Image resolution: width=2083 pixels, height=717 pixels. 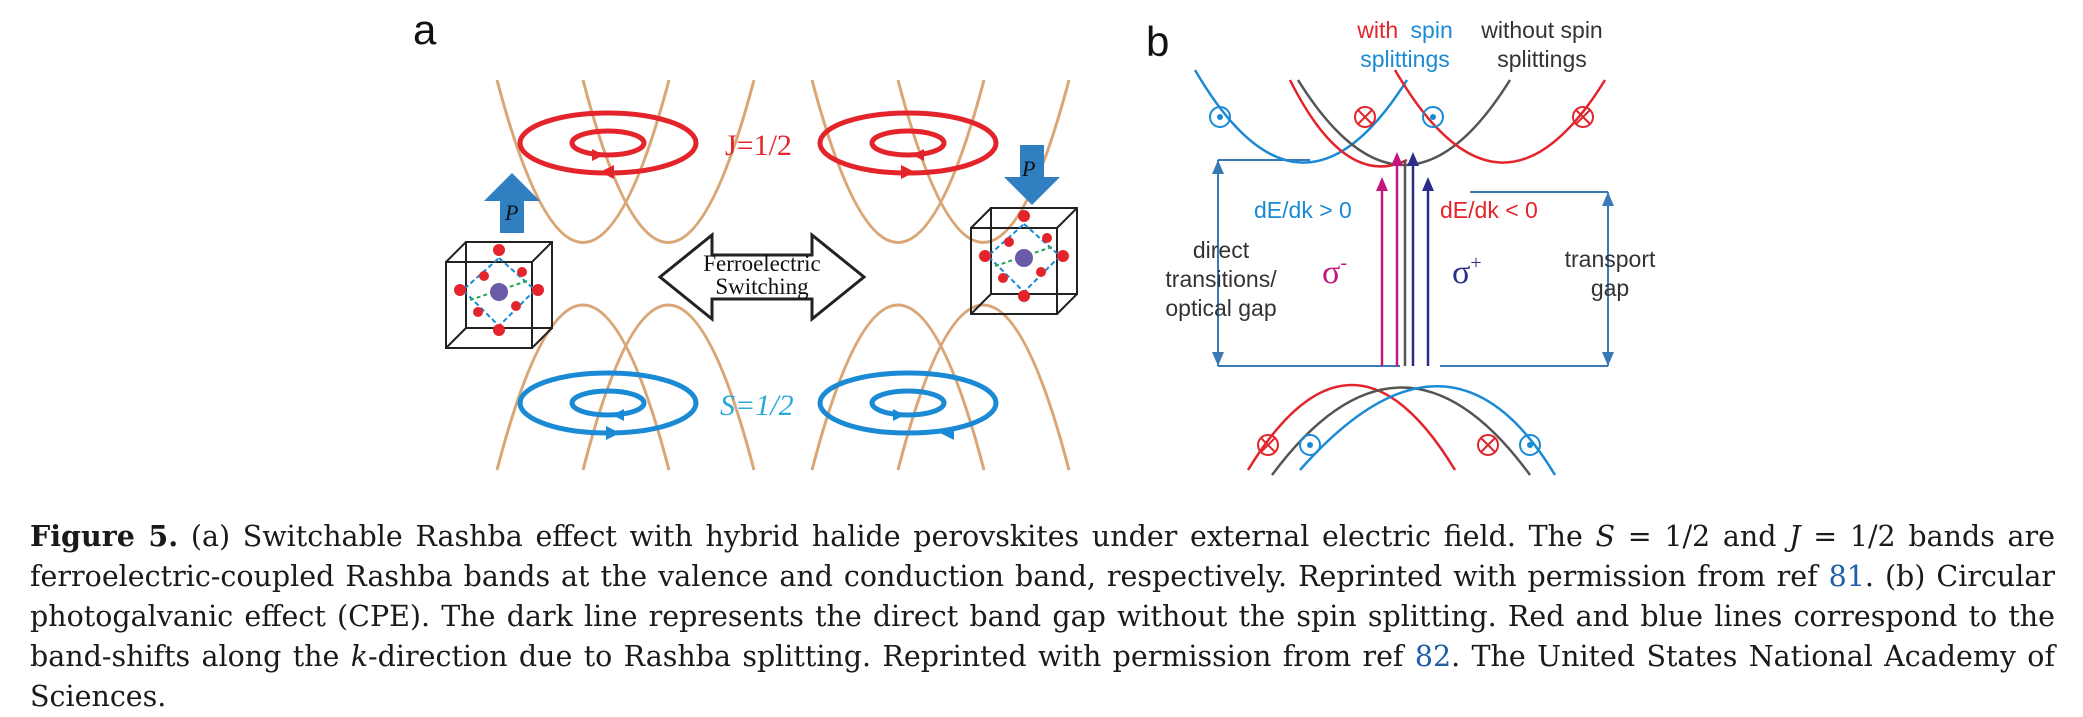 I want to click on gap-arrowheads, so click(x=1413, y=263).